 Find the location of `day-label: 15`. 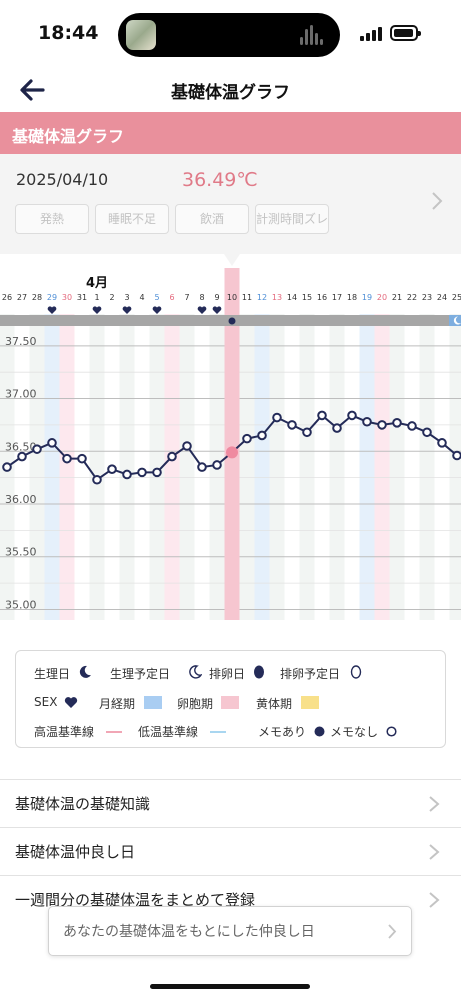

day-label: 15 is located at coordinates (307, 297).